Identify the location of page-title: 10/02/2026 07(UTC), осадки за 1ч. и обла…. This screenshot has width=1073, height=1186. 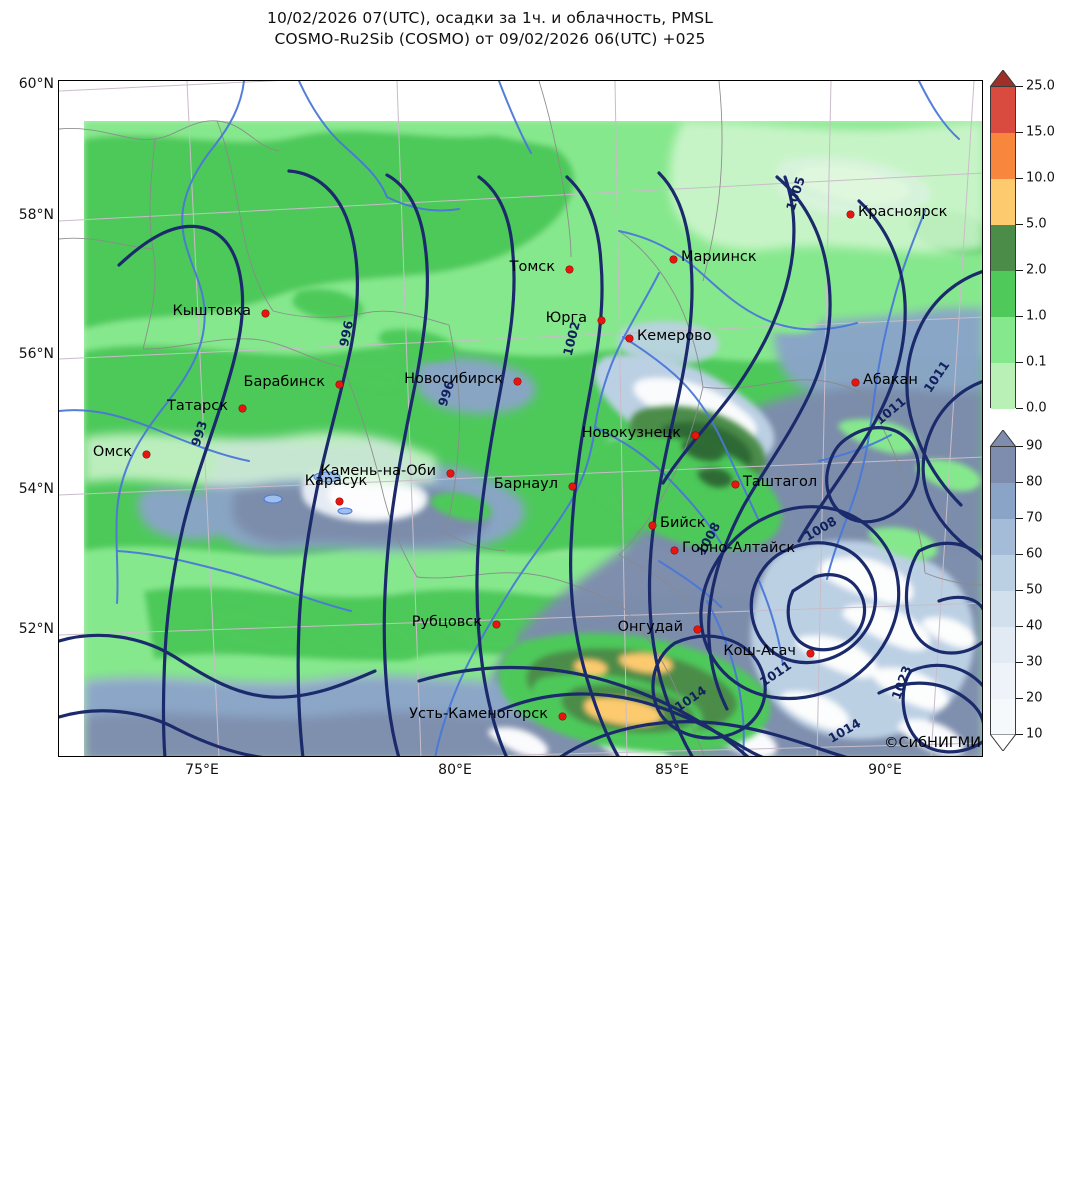
(490, 29).